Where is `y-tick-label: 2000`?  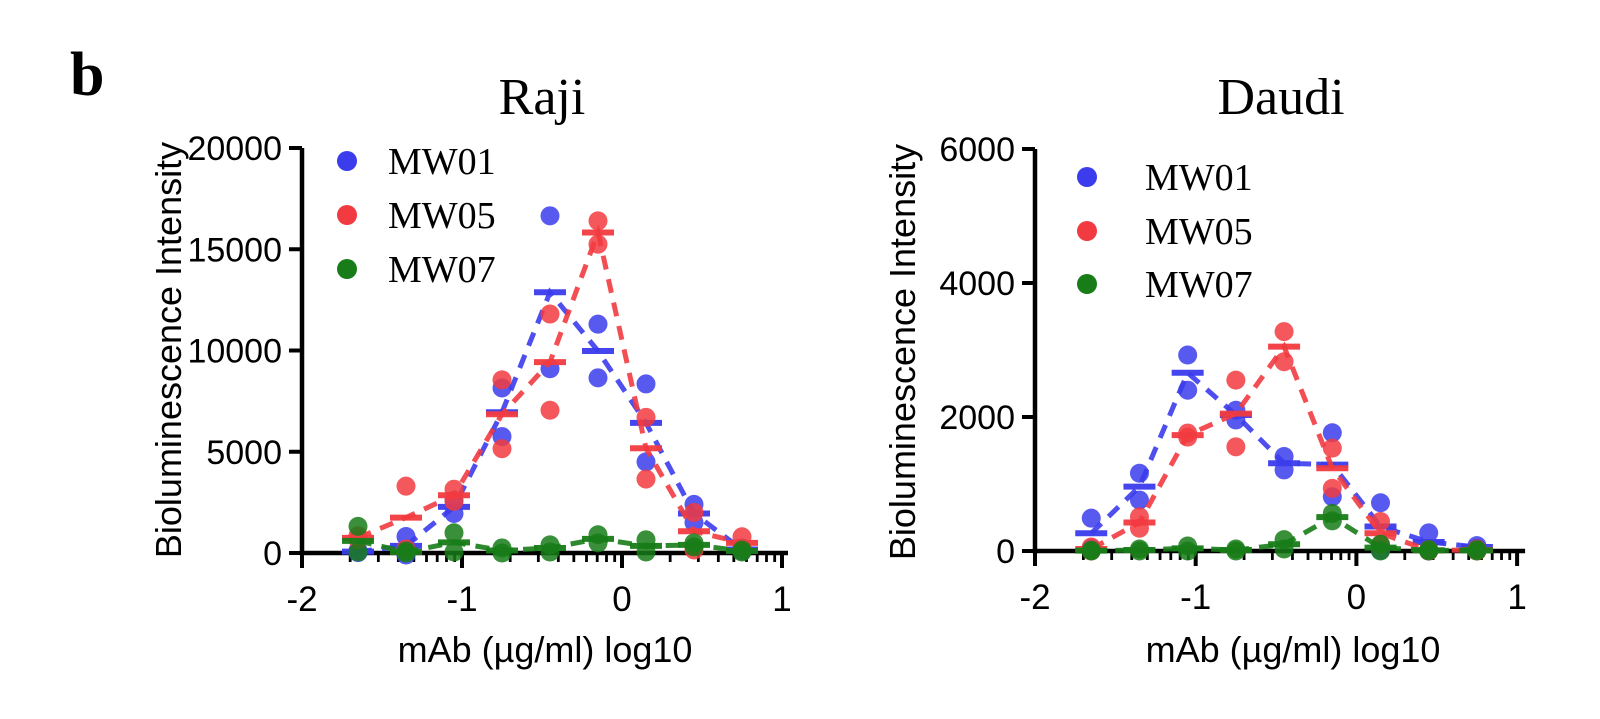 y-tick-label: 2000 is located at coordinates (977, 418).